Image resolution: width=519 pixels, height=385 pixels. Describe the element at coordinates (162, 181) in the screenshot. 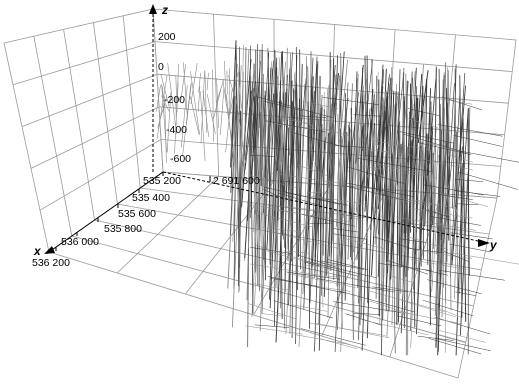

I see `x-tick-label: 535 200` at that location.